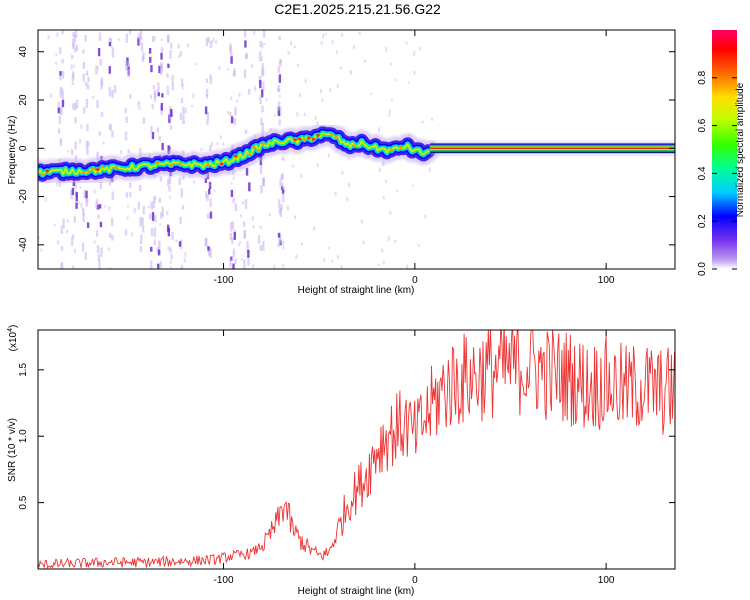 The image size is (750, 600). I want to click on snr-y-axis-label: SNR (10 * v/v), so click(12, 450).